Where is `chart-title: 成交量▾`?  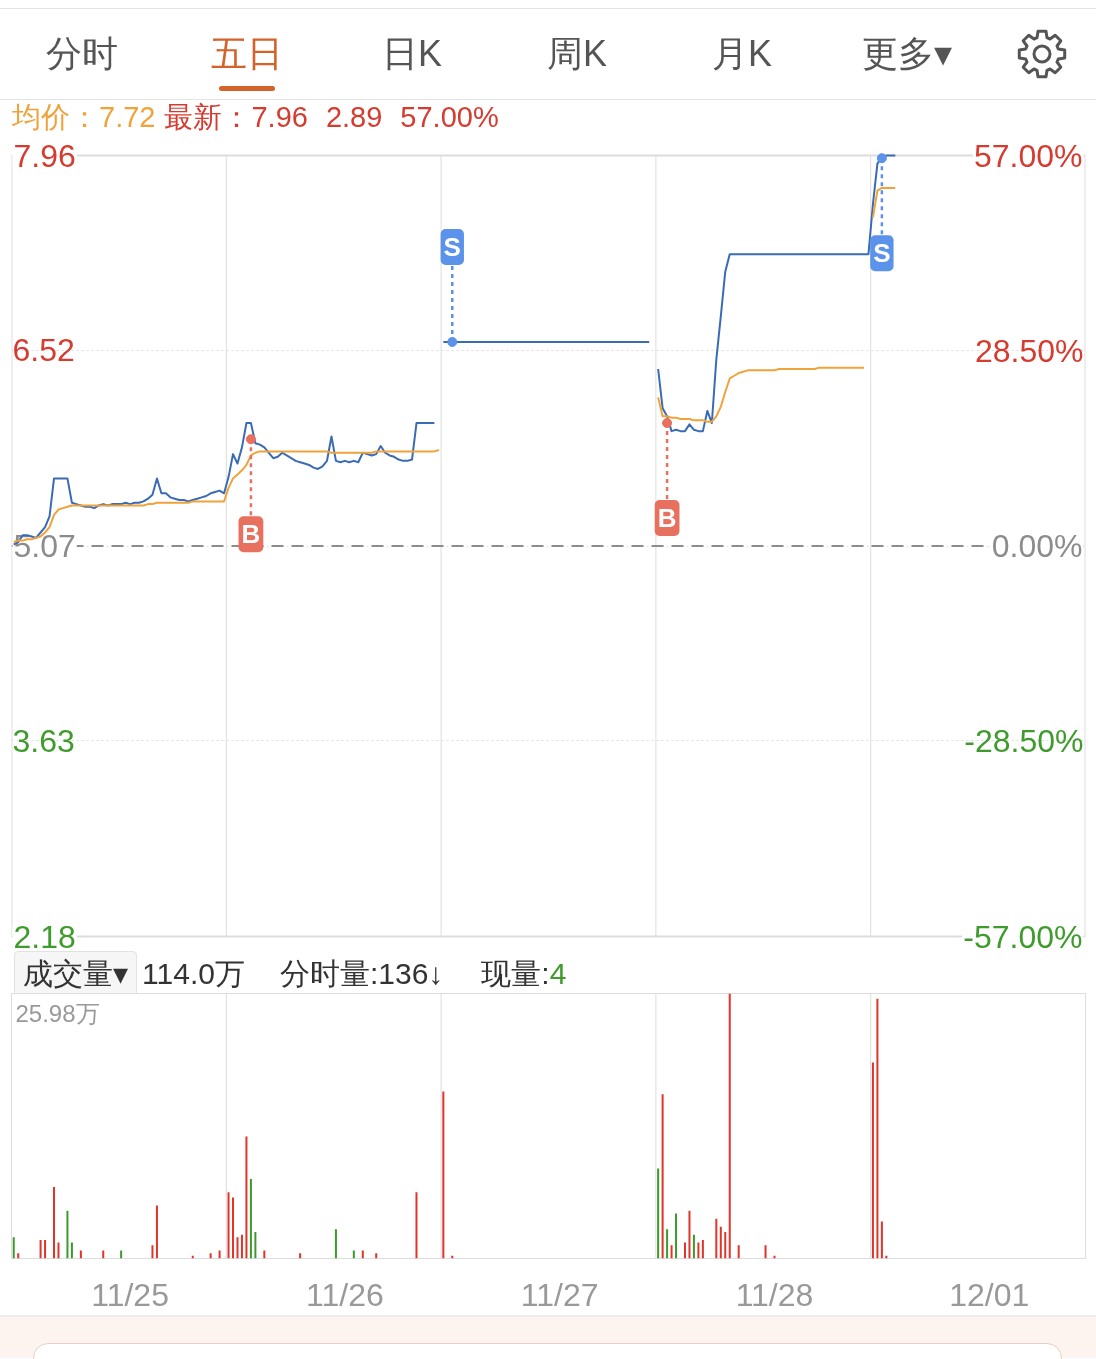 chart-title: 成交量▾ is located at coordinates (76, 973).